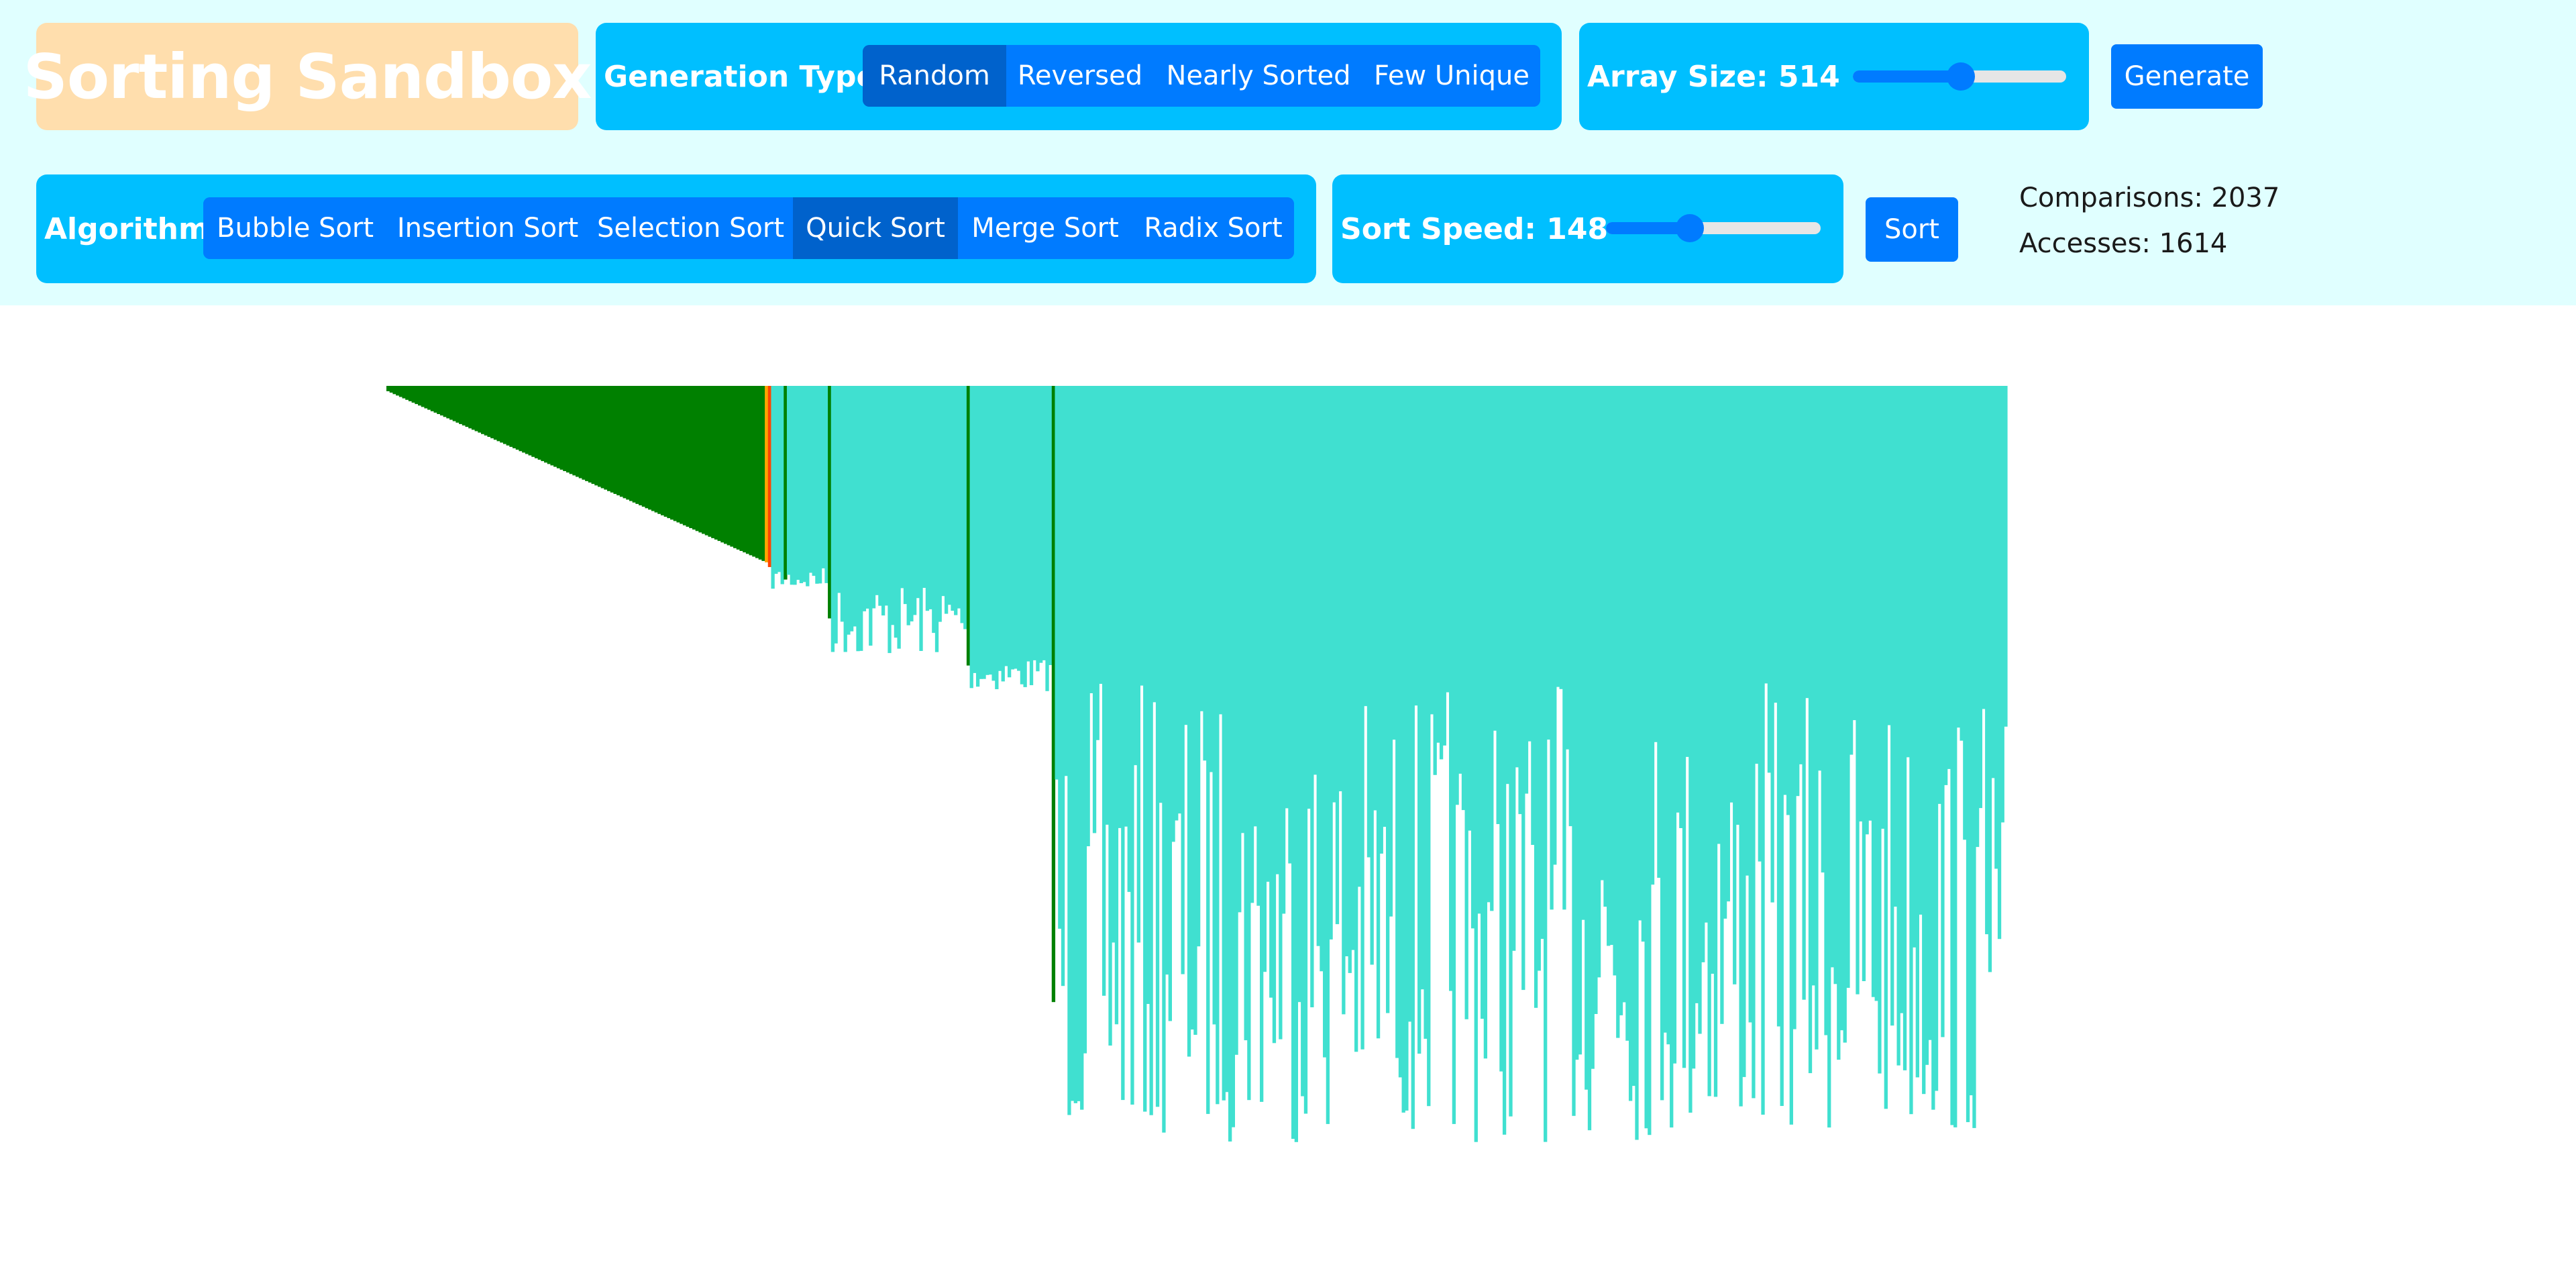 This screenshot has height=1265, width=2576. I want to click on sort-speed-slider-thumb, so click(1690, 228).